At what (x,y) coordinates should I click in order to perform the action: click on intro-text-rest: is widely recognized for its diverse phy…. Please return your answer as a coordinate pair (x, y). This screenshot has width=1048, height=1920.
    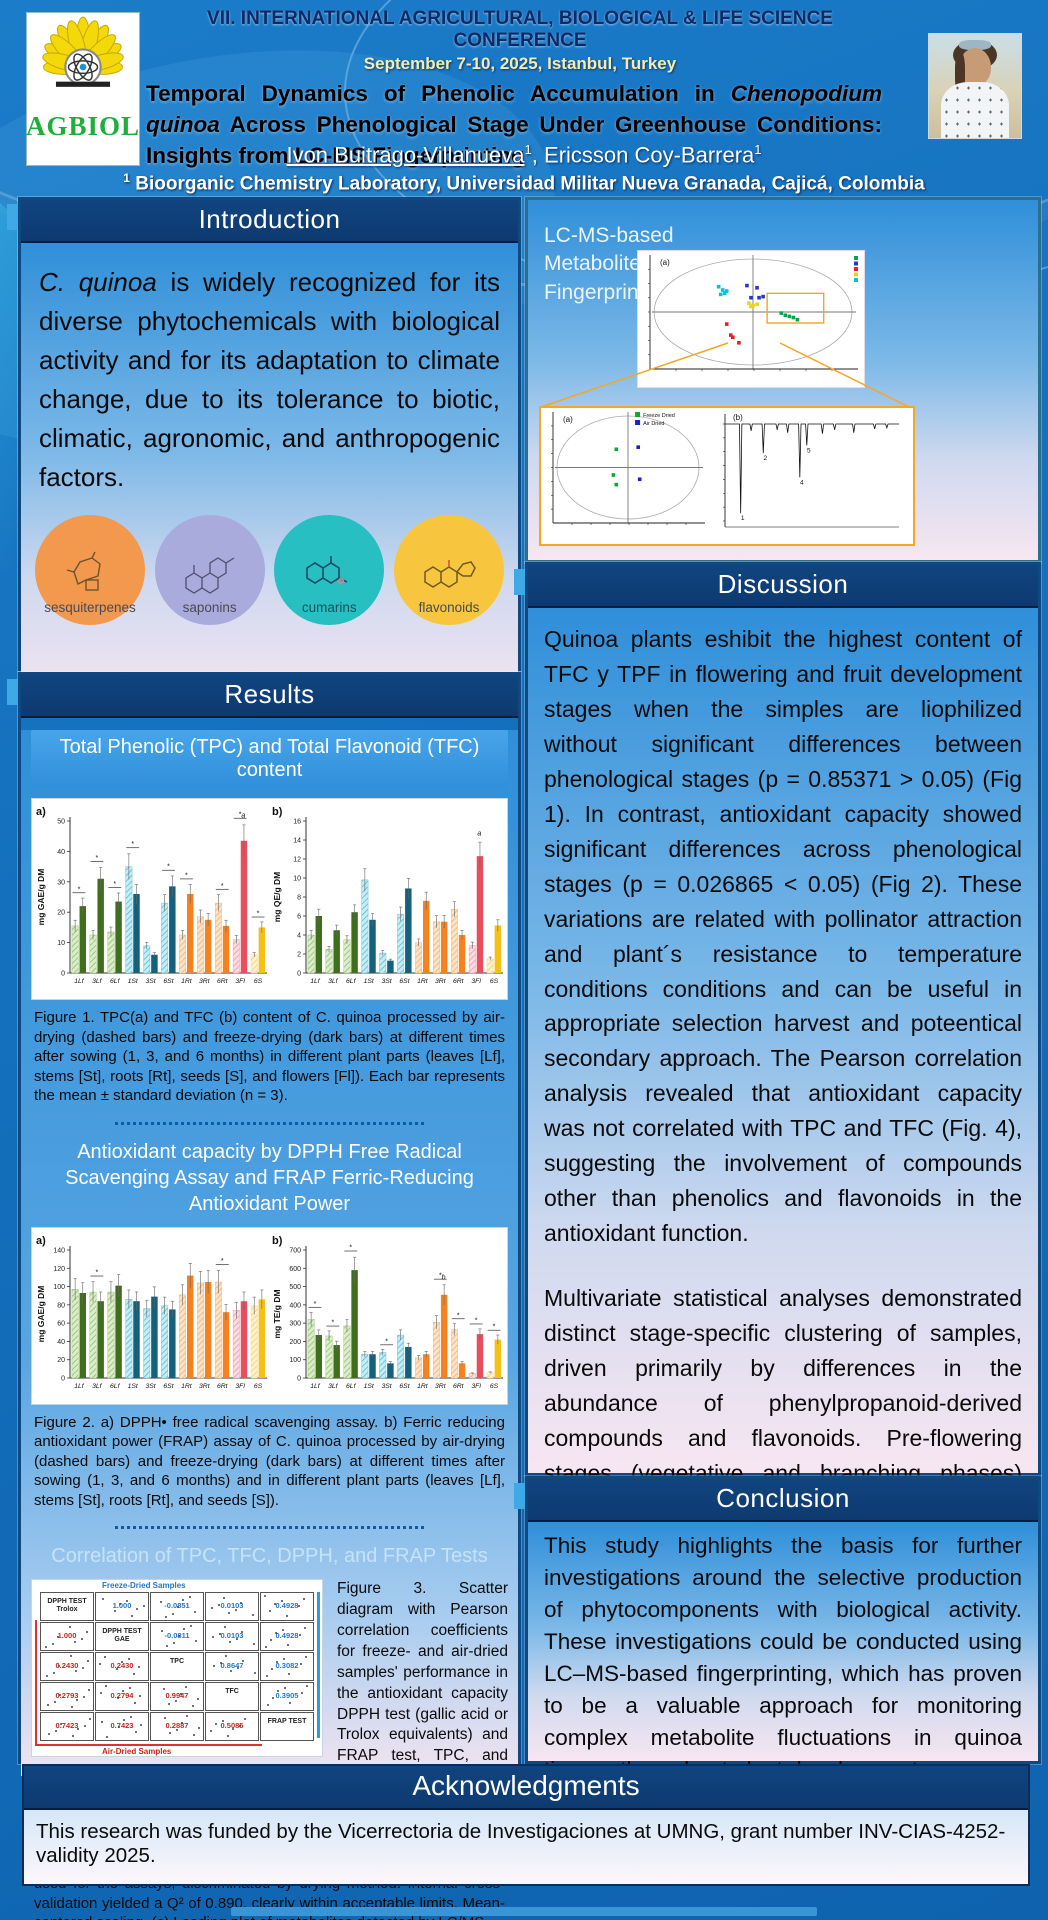
    Looking at the image, I should click on (269, 379).